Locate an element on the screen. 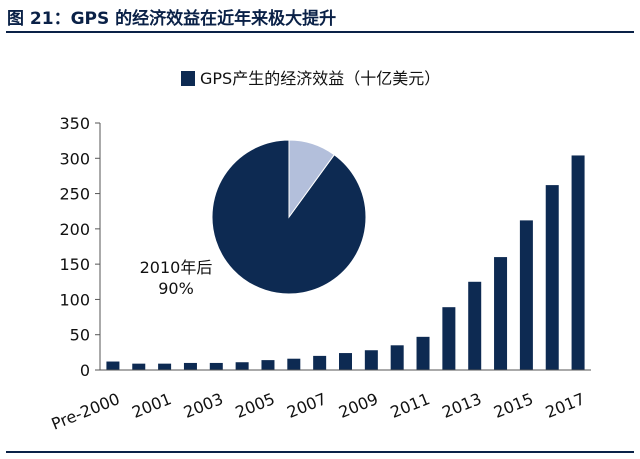 Image resolution: width=640 pixels, height=459 pixels. y-axis: 0 50 100 150 200 250 300 350 is located at coordinates (80, 247).